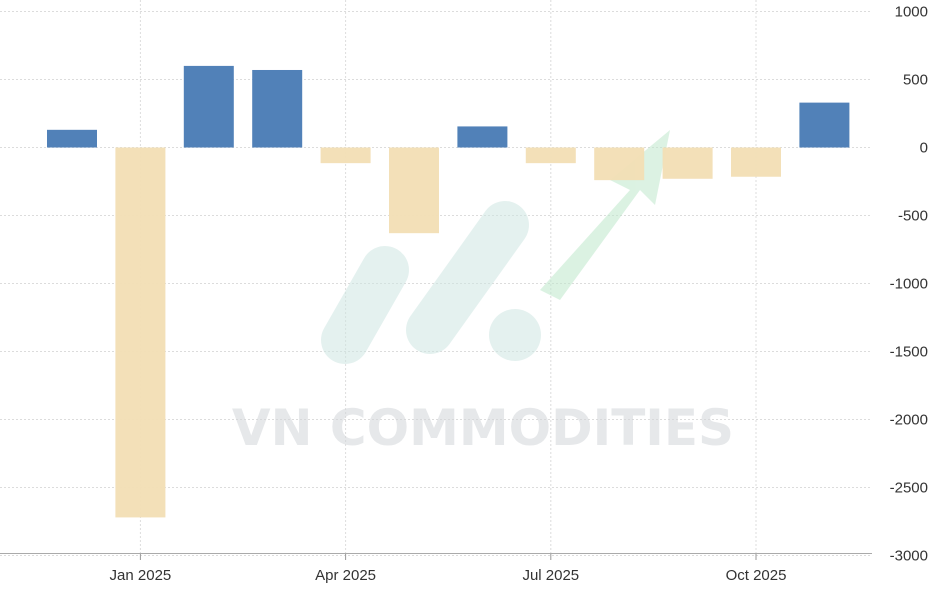 This screenshot has width=942, height=604. What do you see at coordinates (756, 575) in the screenshot?
I see `x-tick-label: Oct 2025` at bounding box center [756, 575].